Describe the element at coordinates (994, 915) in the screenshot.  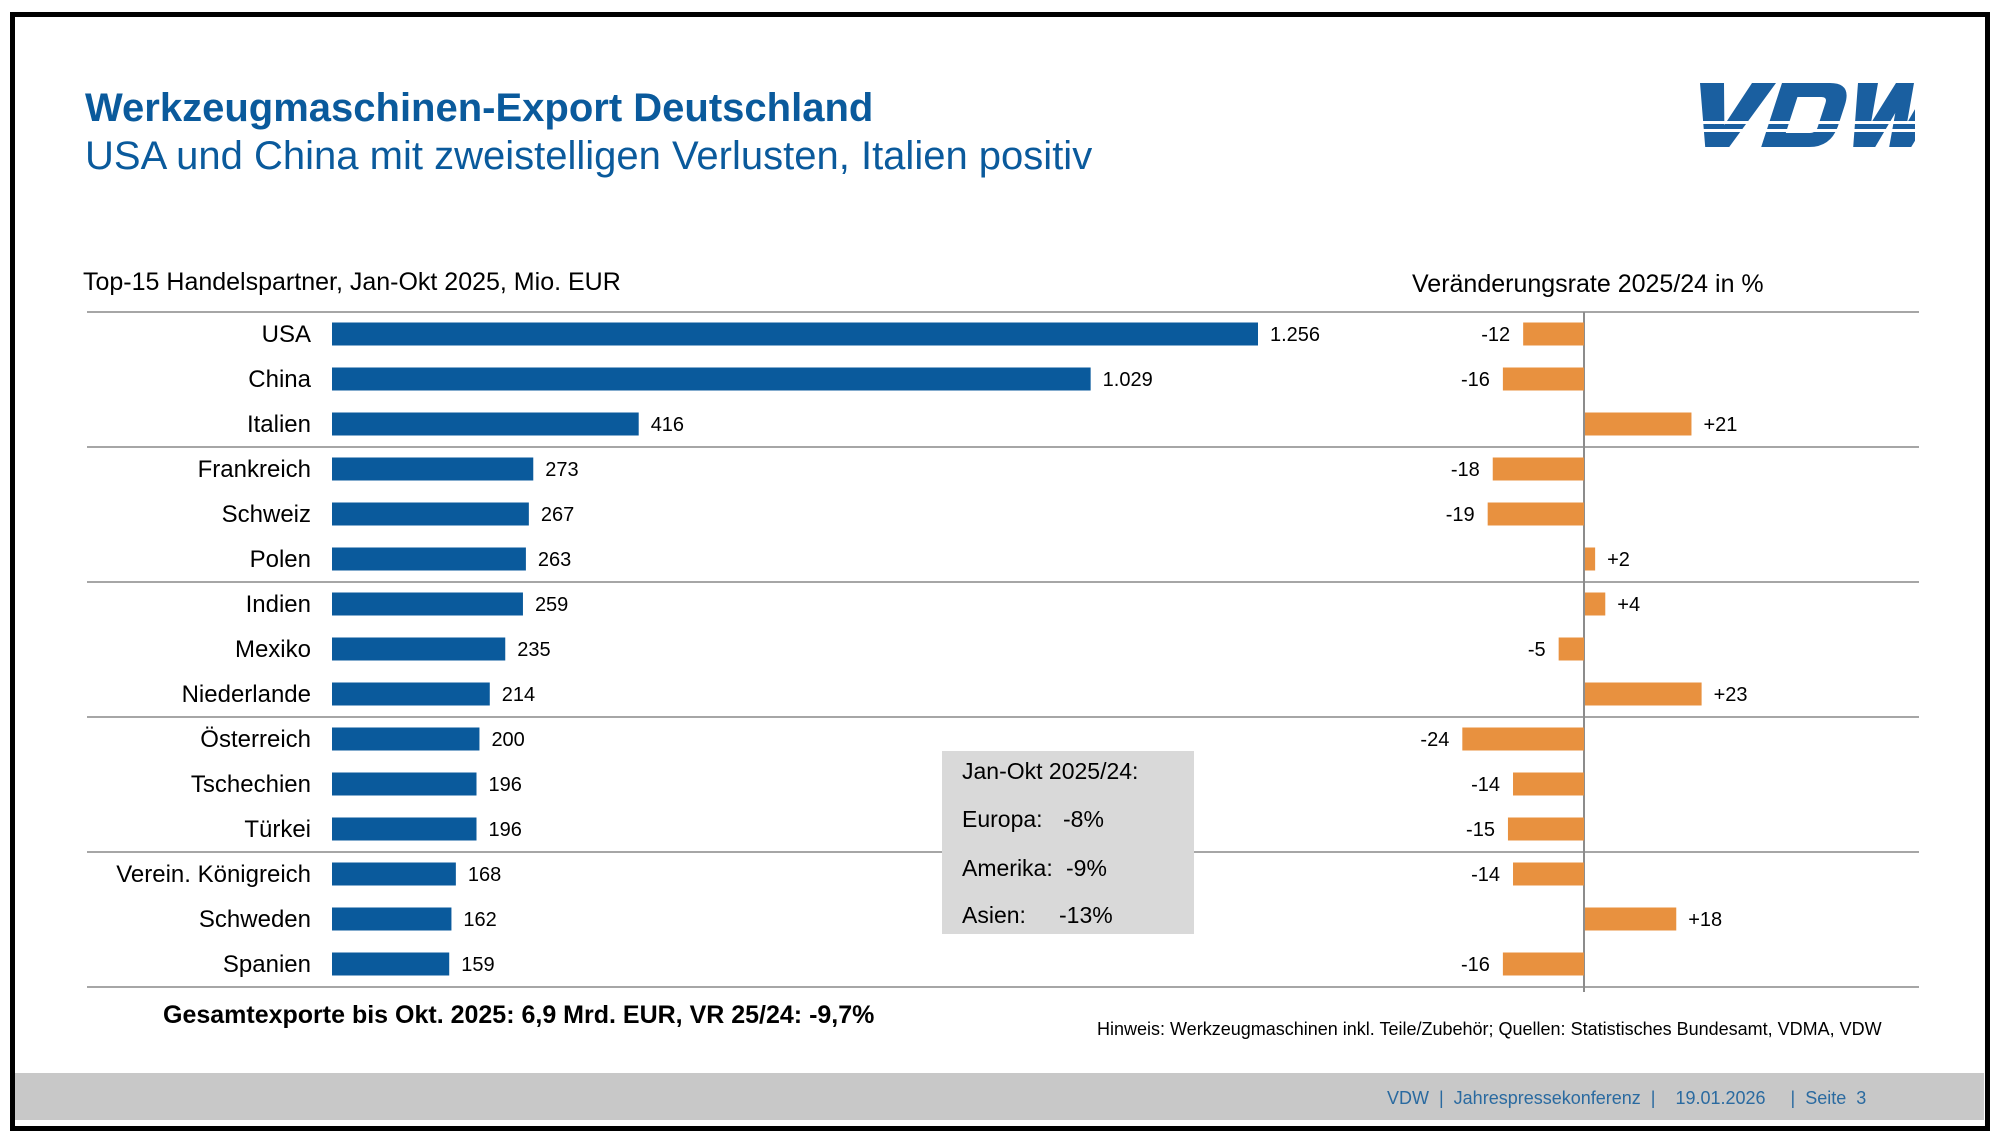
I see `region-label-asien: Asien:` at that location.